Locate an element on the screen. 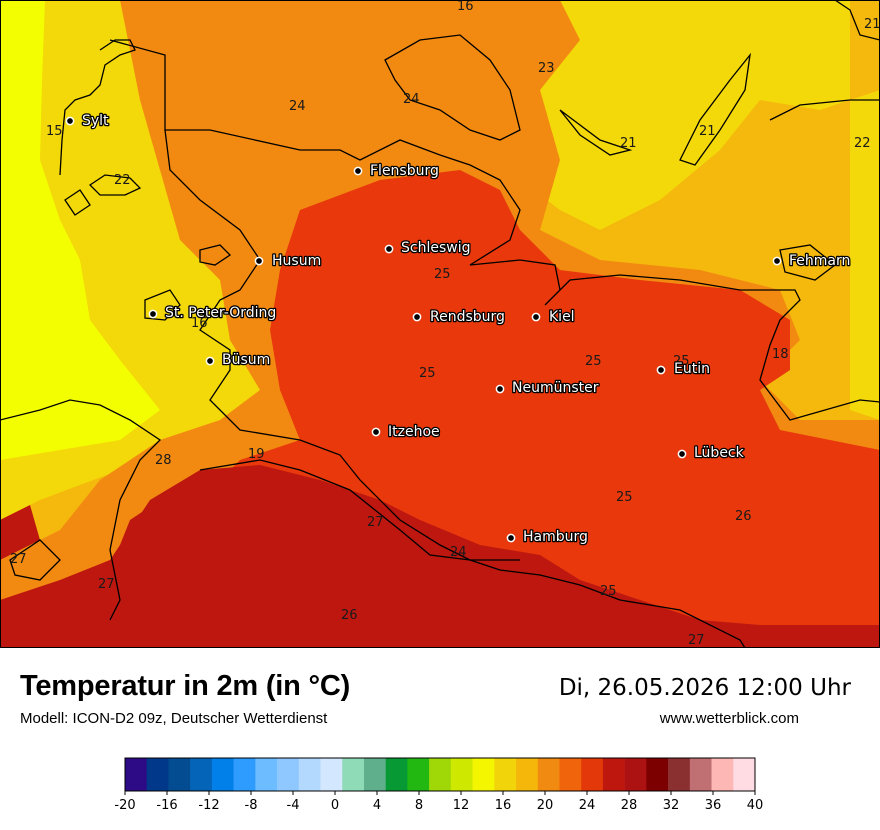  city-label: Neumünster is located at coordinates (555, 388).